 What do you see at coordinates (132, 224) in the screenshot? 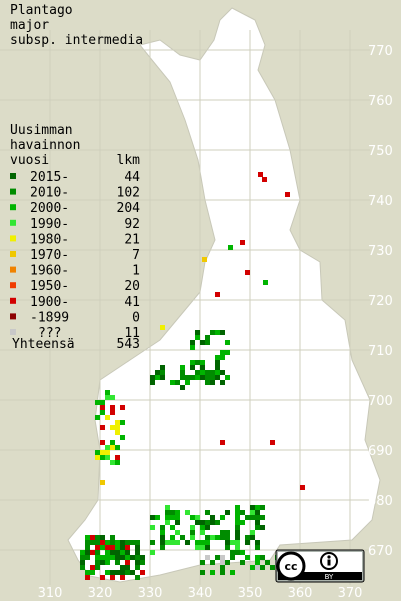
I see `legend-count: 92` at bounding box center [132, 224].